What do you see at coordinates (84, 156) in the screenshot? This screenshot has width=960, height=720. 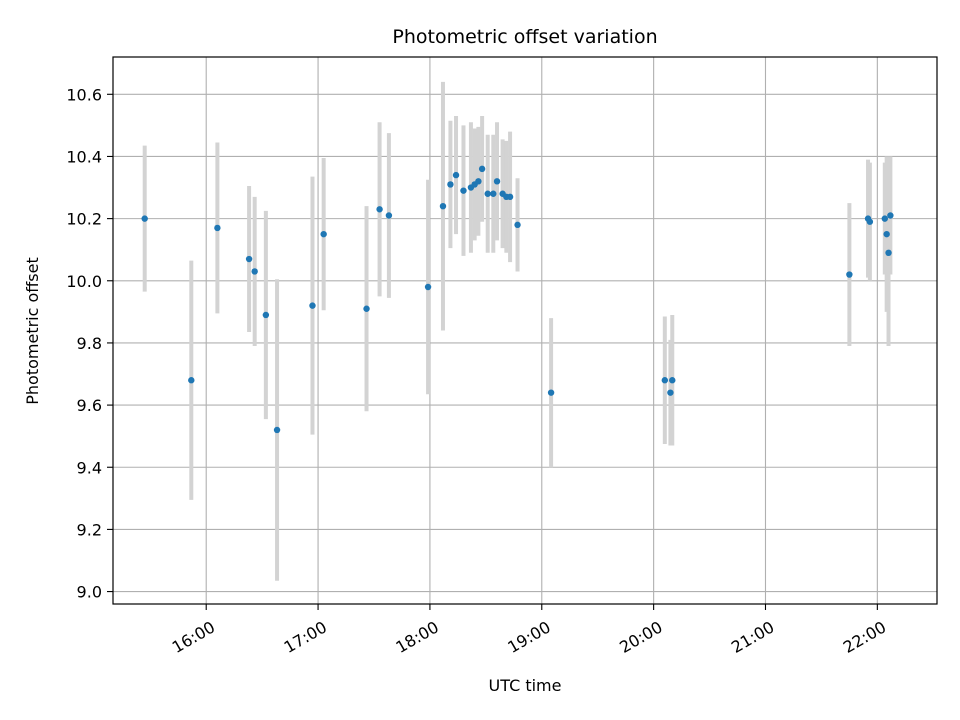 I see `y-tick-label: 10.4` at bounding box center [84, 156].